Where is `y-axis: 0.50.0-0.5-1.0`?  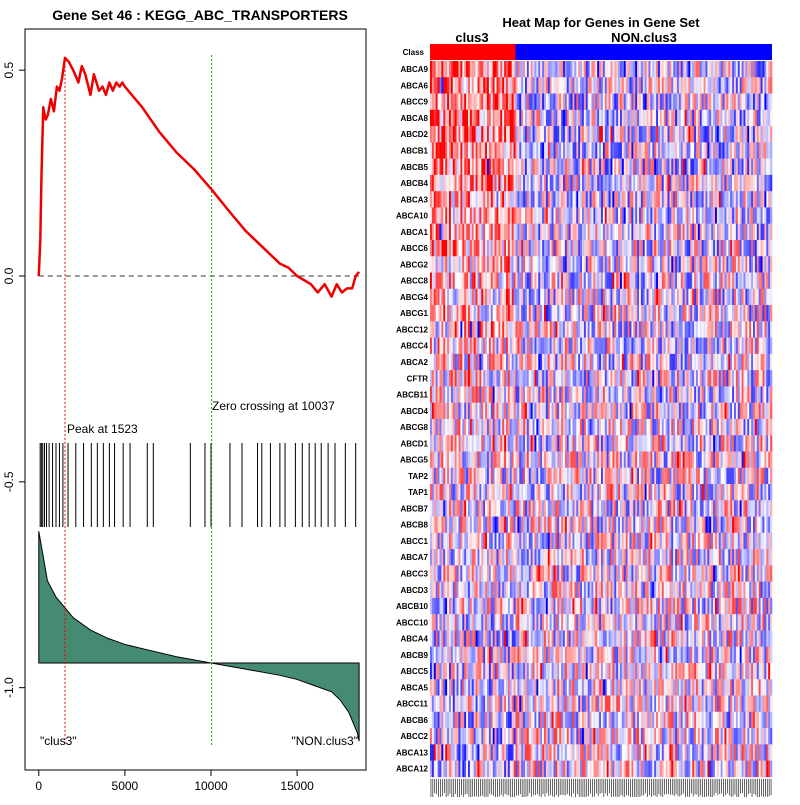 y-axis: 0.50.0-0.5-1.0 is located at coordinates (13, 380).